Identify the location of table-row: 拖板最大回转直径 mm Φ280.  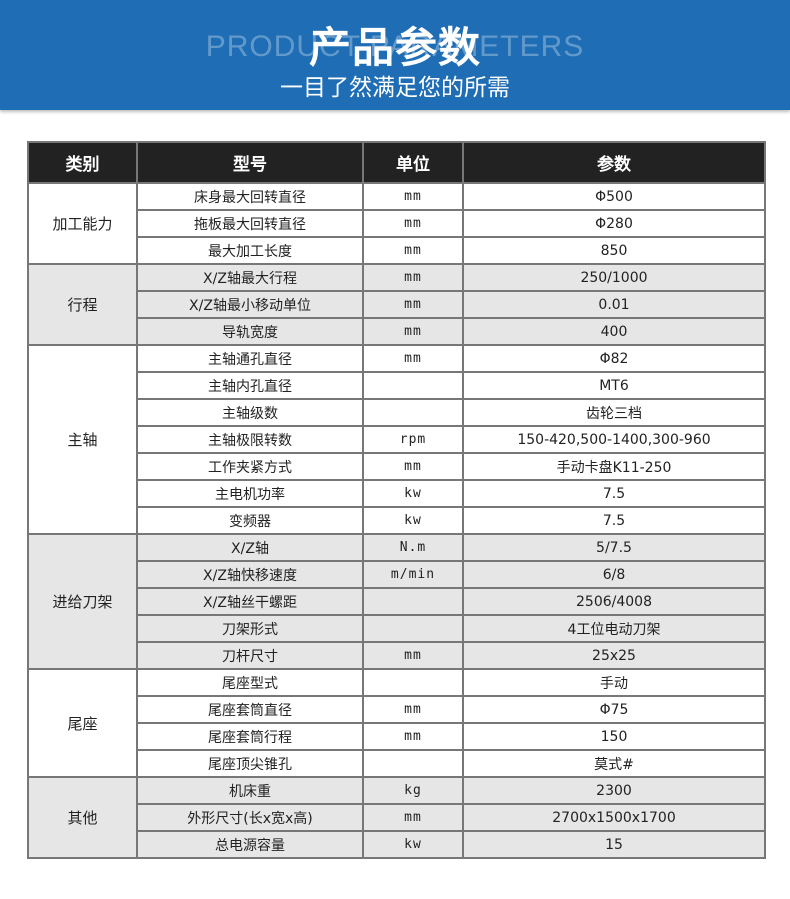
(397, 223).